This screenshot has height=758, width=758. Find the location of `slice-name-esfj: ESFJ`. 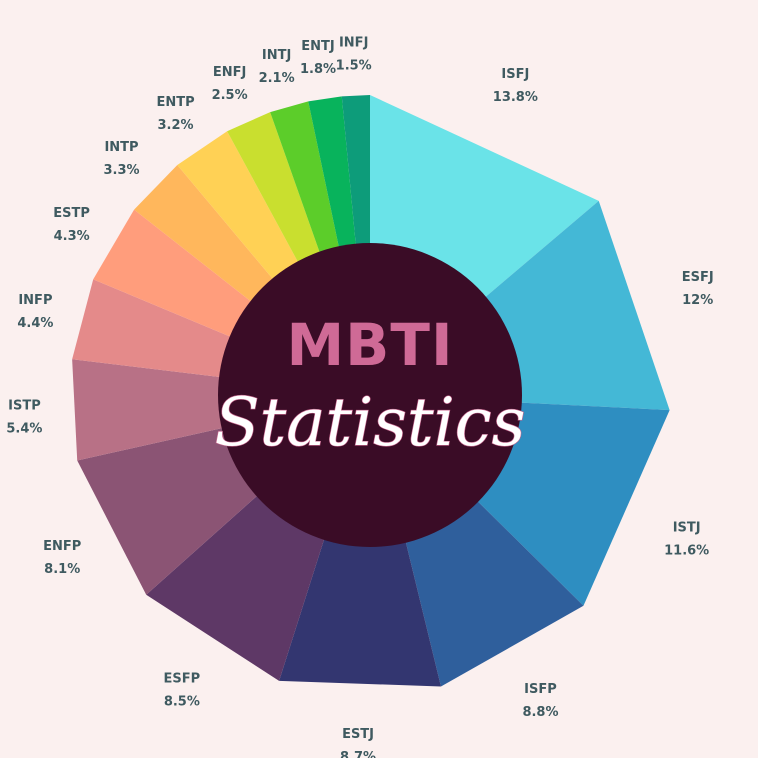

slice-name-esfj: ESFJ is located at coordinates (698, 277).